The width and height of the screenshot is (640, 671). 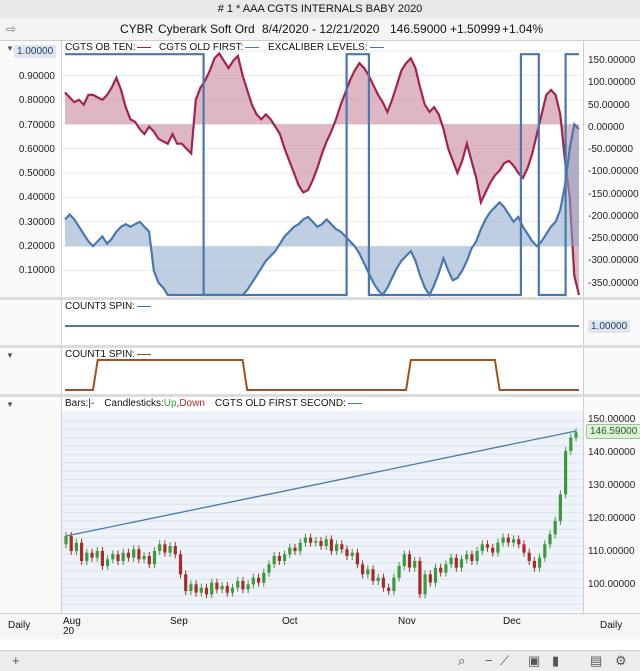 I want to click on legend-ob-ten-text: CGTS OB TEN:, so click(x=100, y=47).